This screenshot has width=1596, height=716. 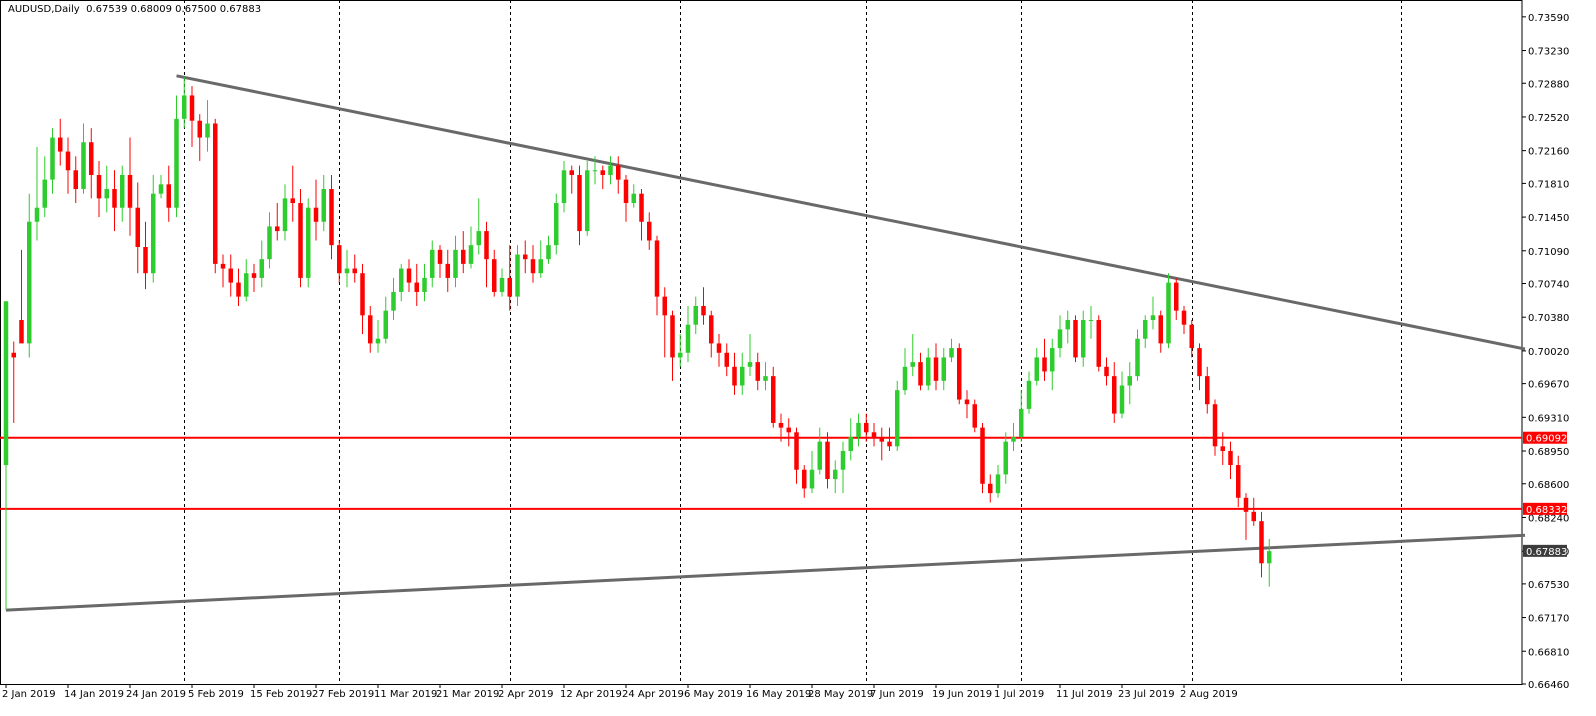 I want to click on y-tick-label: 0.68950, so click(x=1548, y=452).